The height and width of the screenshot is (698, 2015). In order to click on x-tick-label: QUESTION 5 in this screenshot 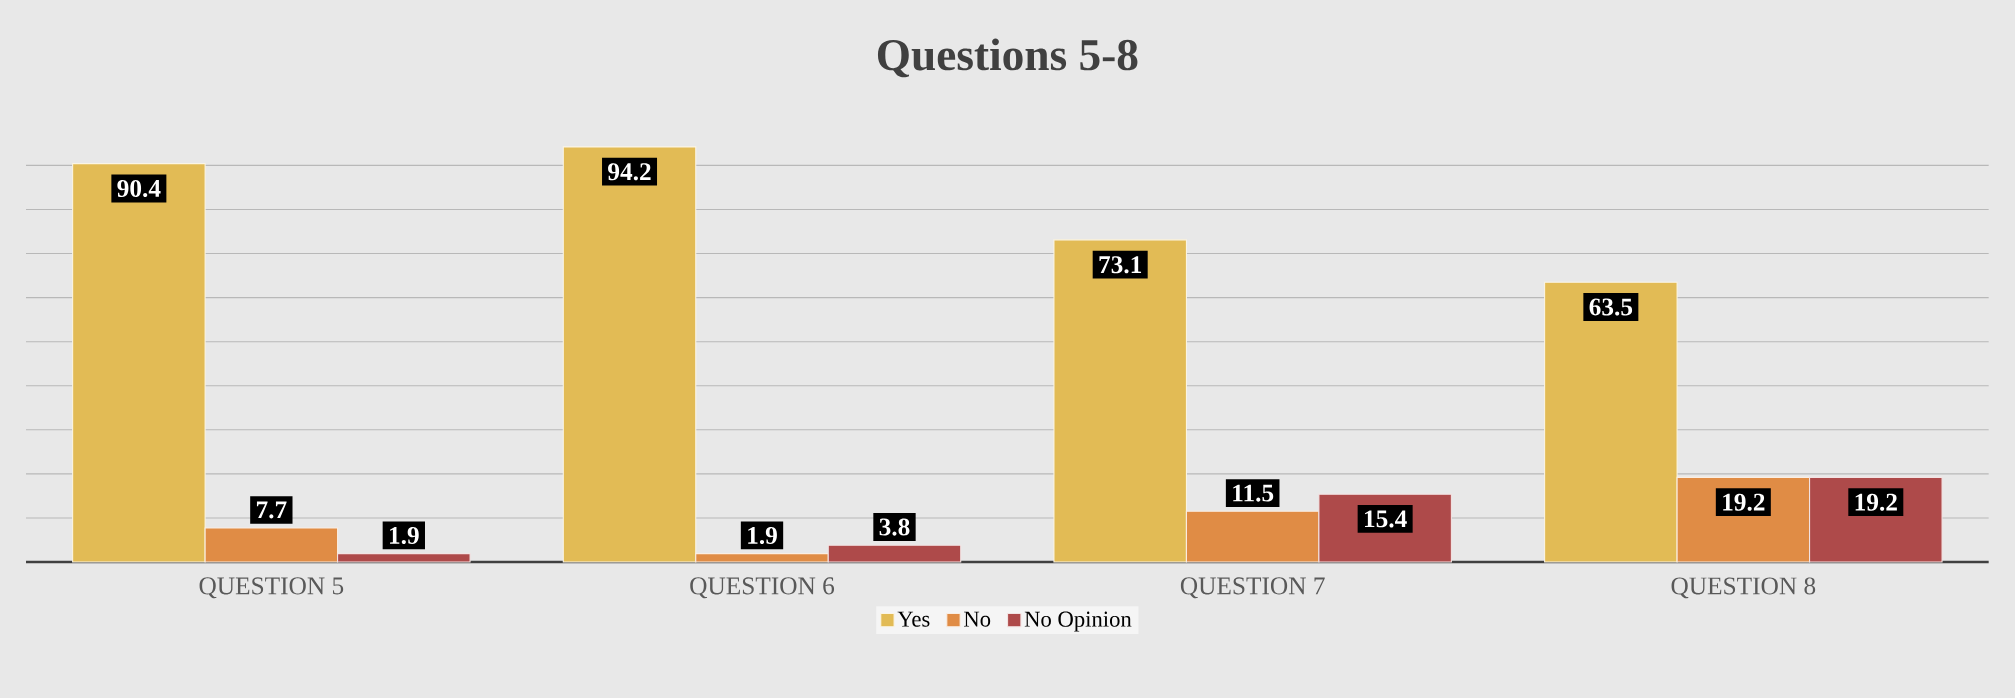, I will do `click(271, 588)`.